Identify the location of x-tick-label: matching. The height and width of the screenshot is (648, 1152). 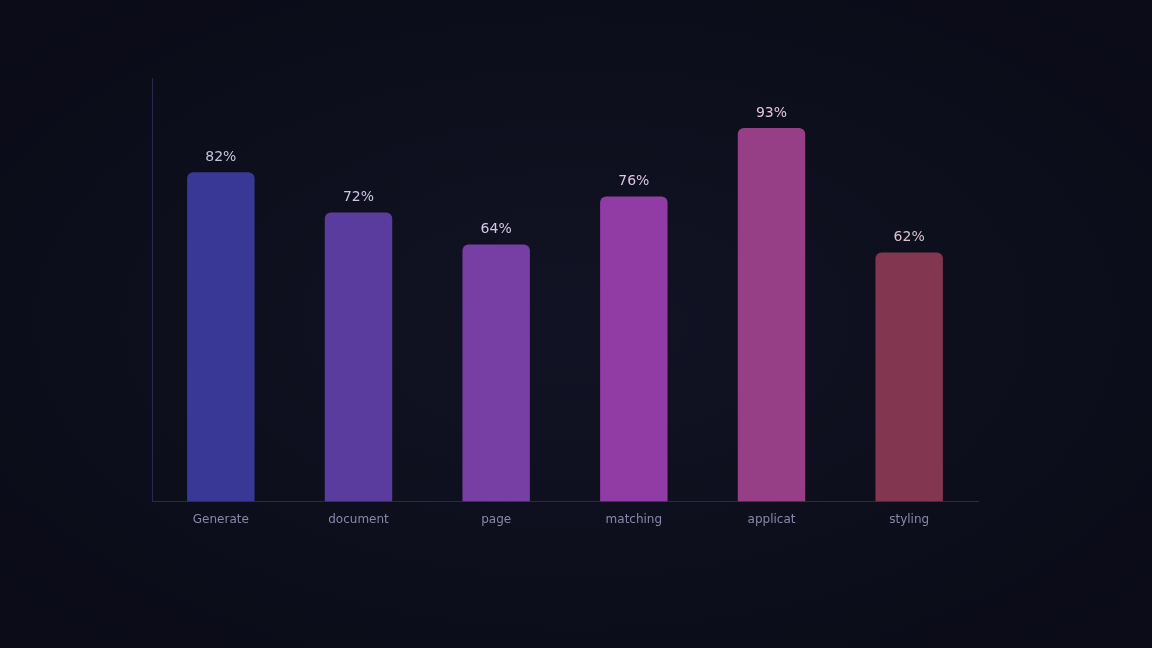
(634, 518).